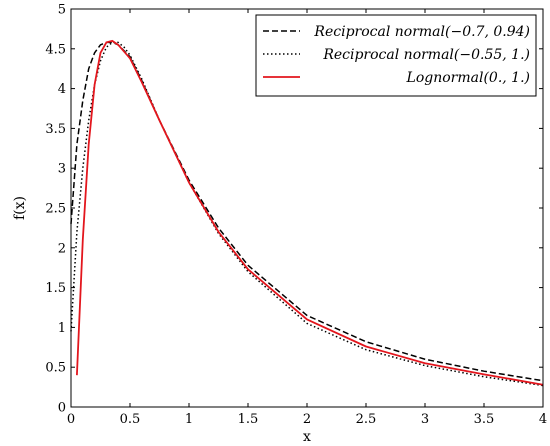 Image resolution: width=550 pixels, height=446 pixels. I want to click on y-tick-label: 5, so click(62, 10).